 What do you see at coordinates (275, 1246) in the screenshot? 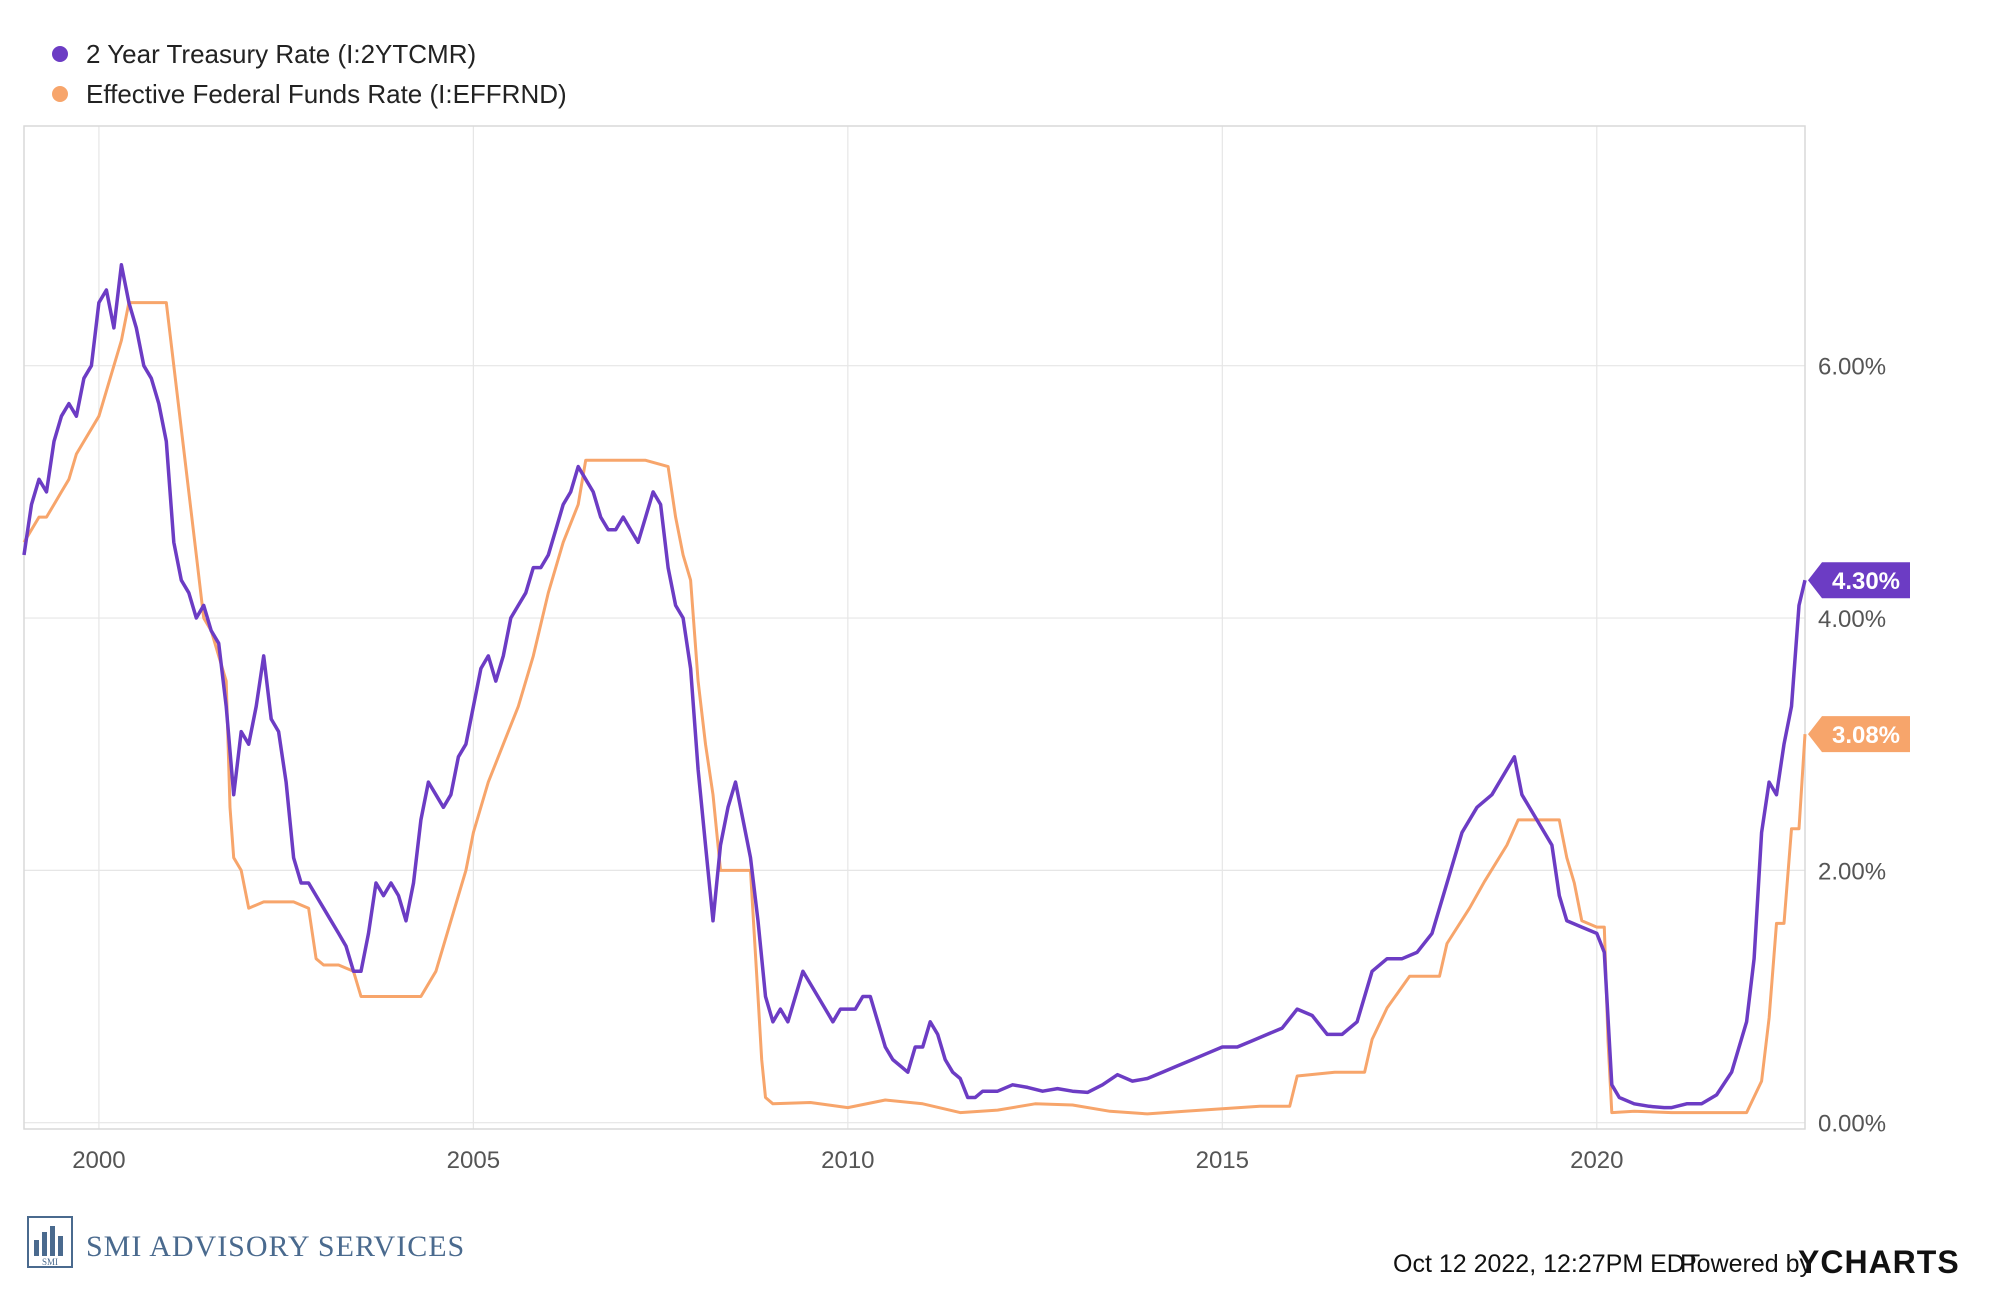
I see `smi-logo-text: SMI ADVISORY SERVICES` at bounding box center [275, 1246].